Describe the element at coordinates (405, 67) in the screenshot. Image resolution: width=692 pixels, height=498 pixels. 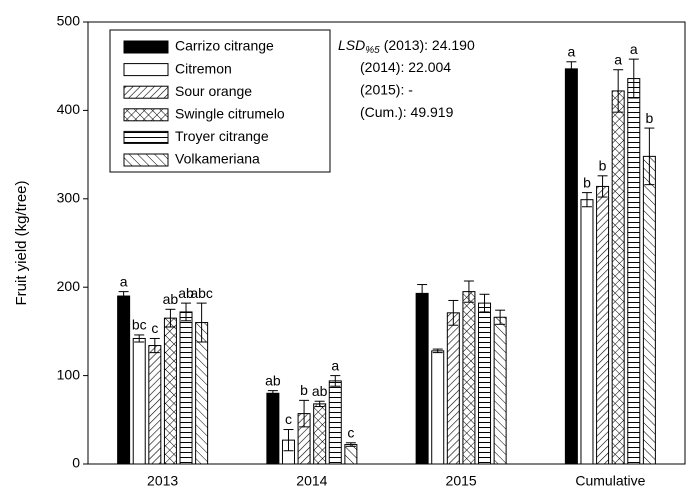
I see `lsd-line: (2014): 22.004` at that location.